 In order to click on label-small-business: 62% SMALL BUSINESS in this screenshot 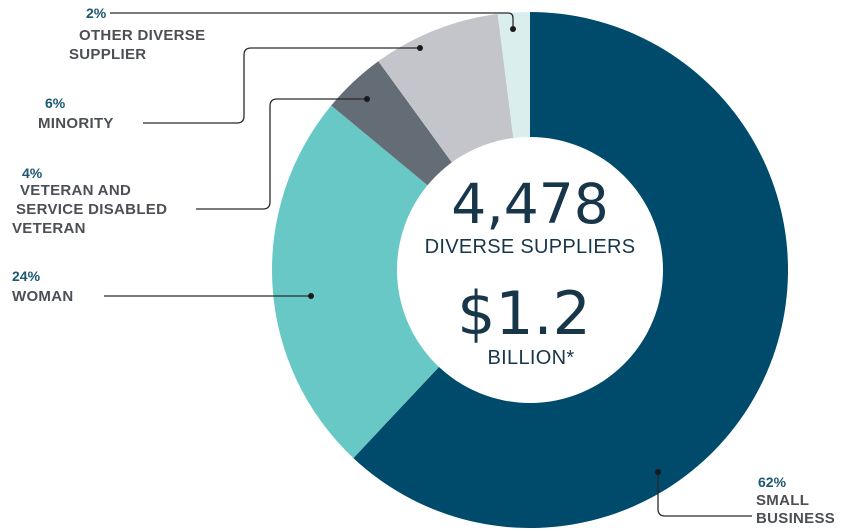, I will do `click(795, 500)`.